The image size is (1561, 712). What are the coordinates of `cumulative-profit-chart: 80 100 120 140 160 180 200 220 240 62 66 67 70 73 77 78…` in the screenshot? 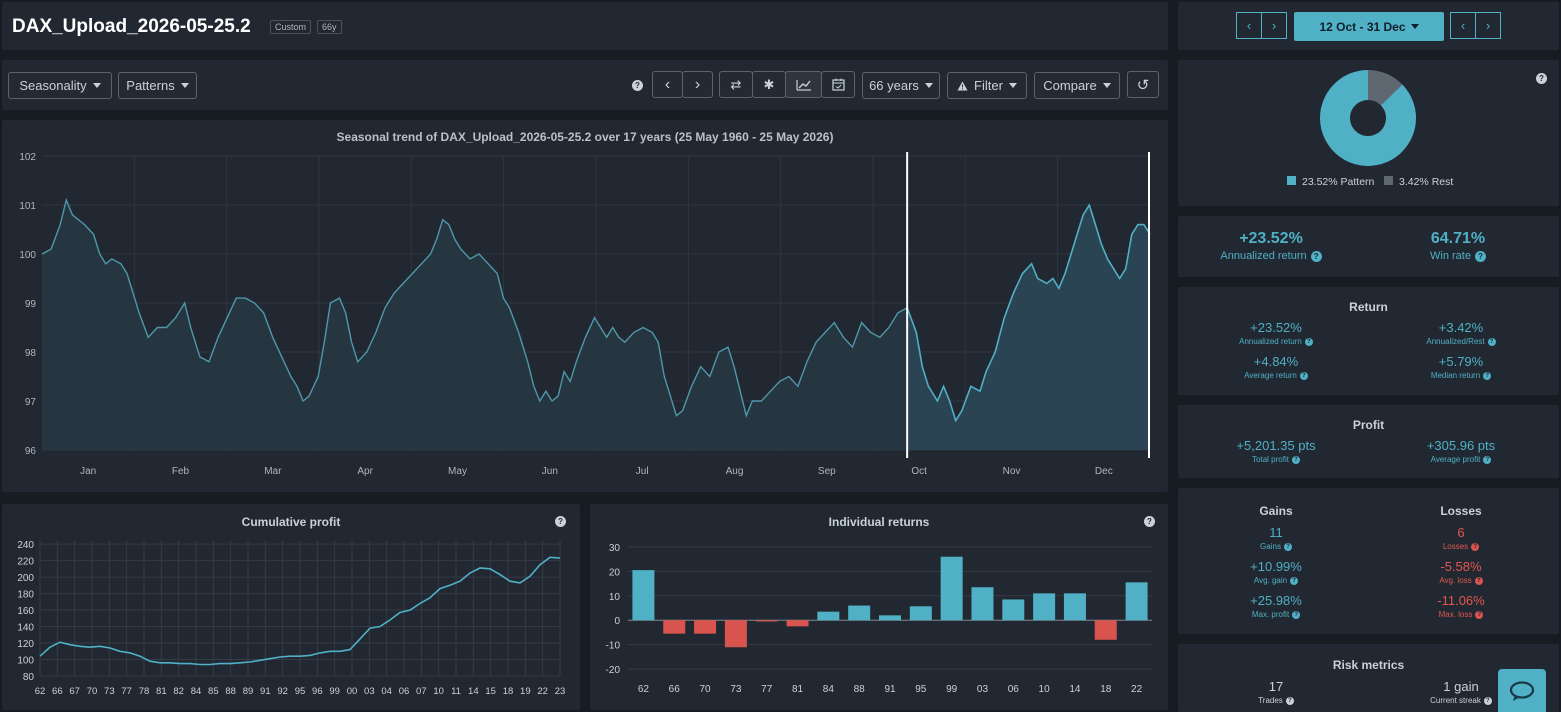 It's located at (291, 618).